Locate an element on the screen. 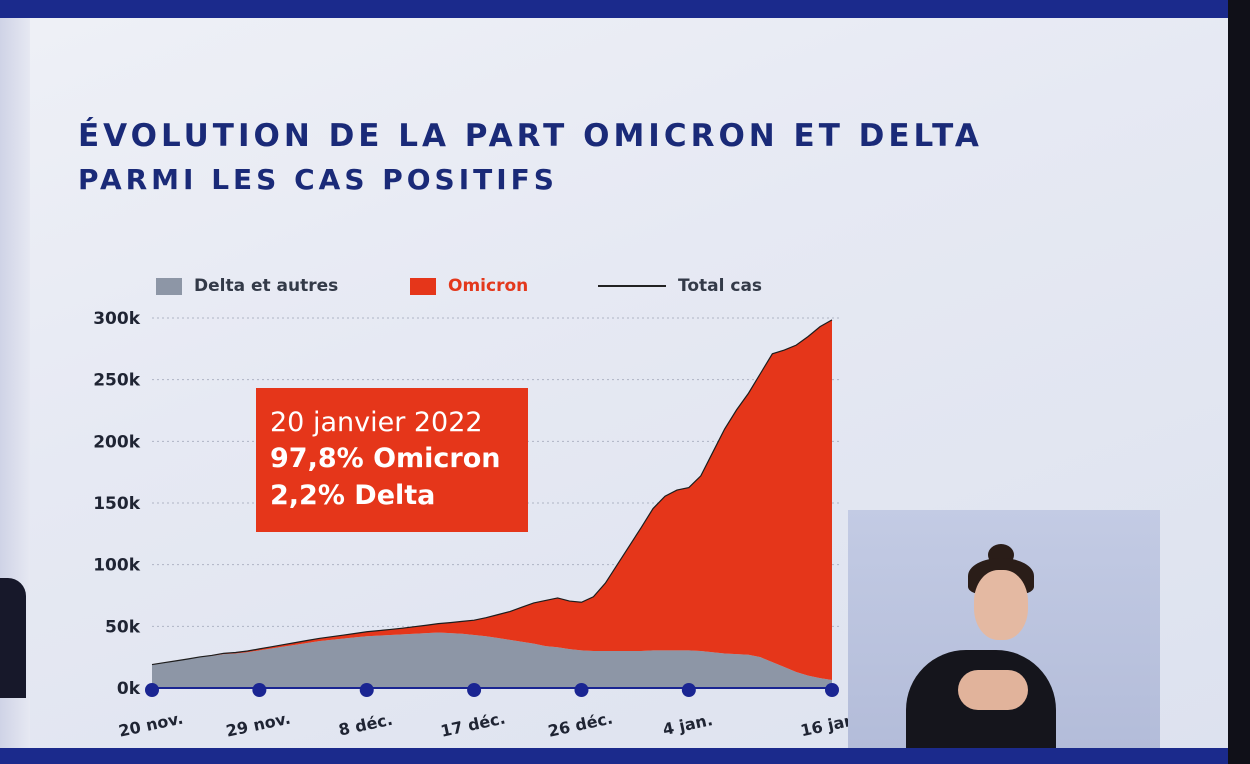  legend-line-total is located at coordinates (632, 286).